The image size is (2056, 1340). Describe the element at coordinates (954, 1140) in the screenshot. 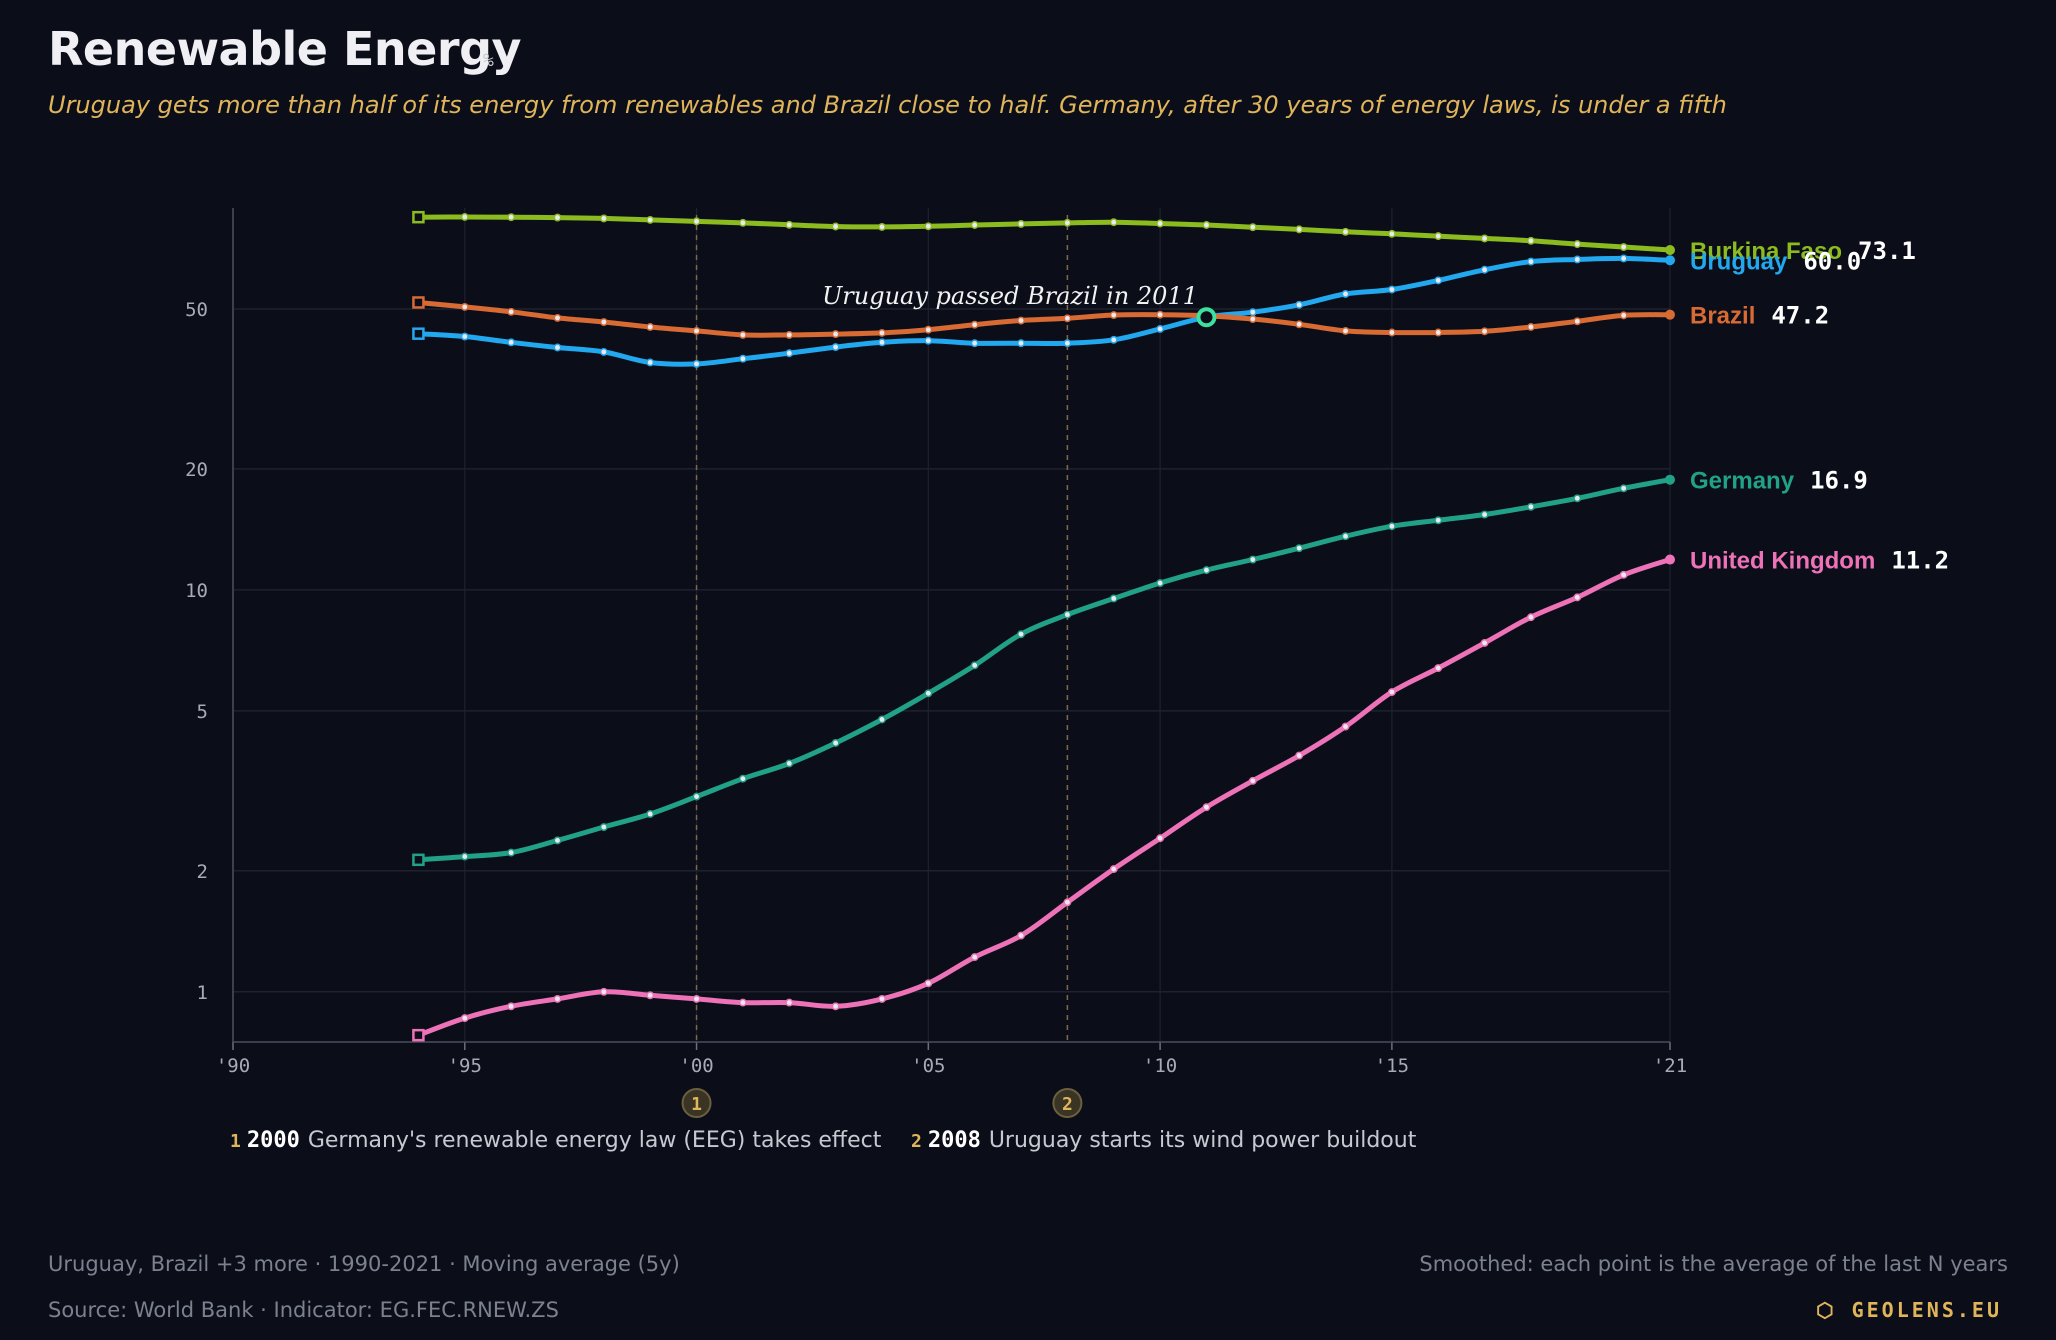

I see `event-2-year: 2008` at that location.